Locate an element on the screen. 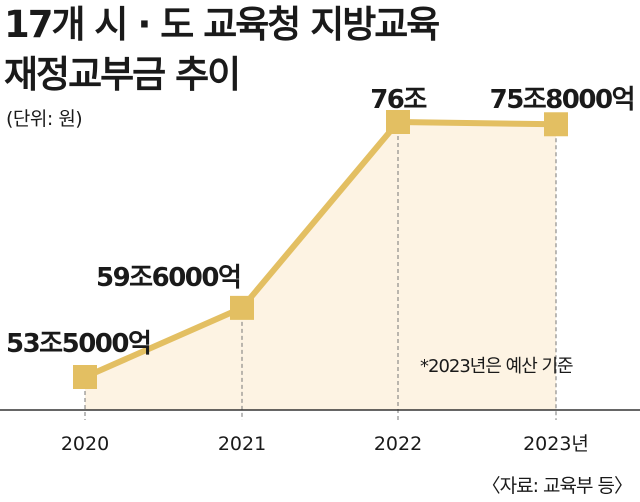 This screenshot has width=640, height=502. x-tick-label-2: 2022 is located at coordinates (398, 444).